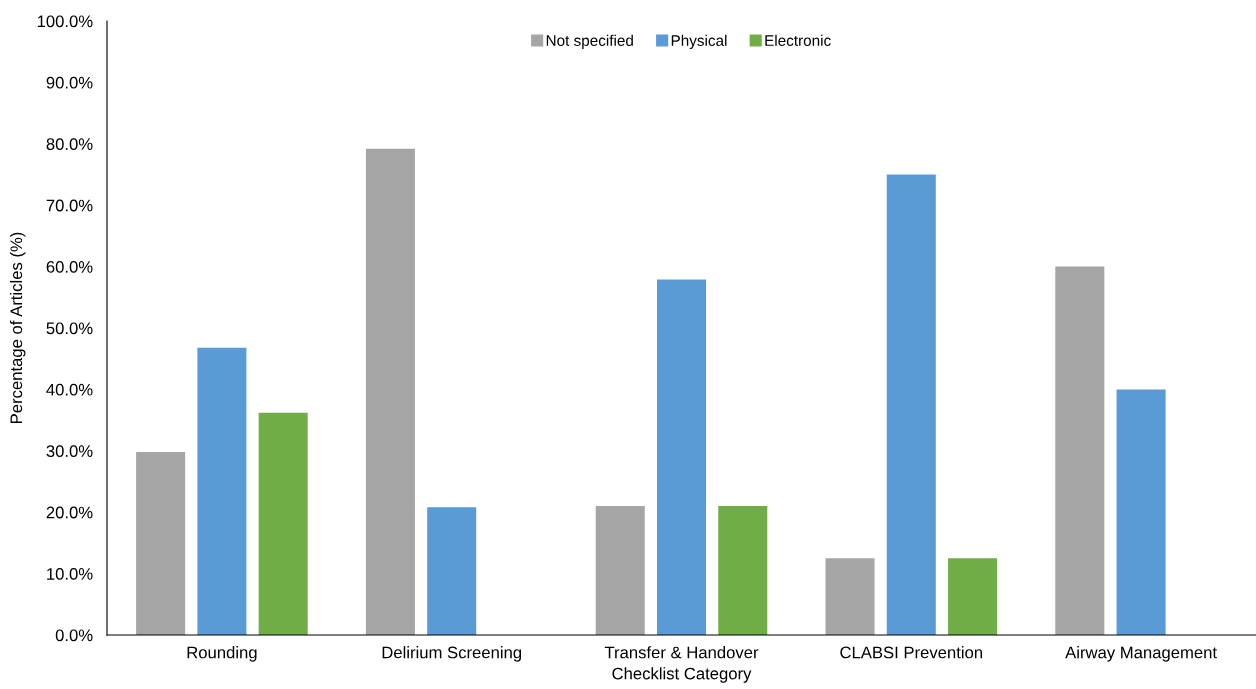 This screenshot has width=1256, height=689. I want to click on y-tick-label: 100.0%, so click(65, 21).